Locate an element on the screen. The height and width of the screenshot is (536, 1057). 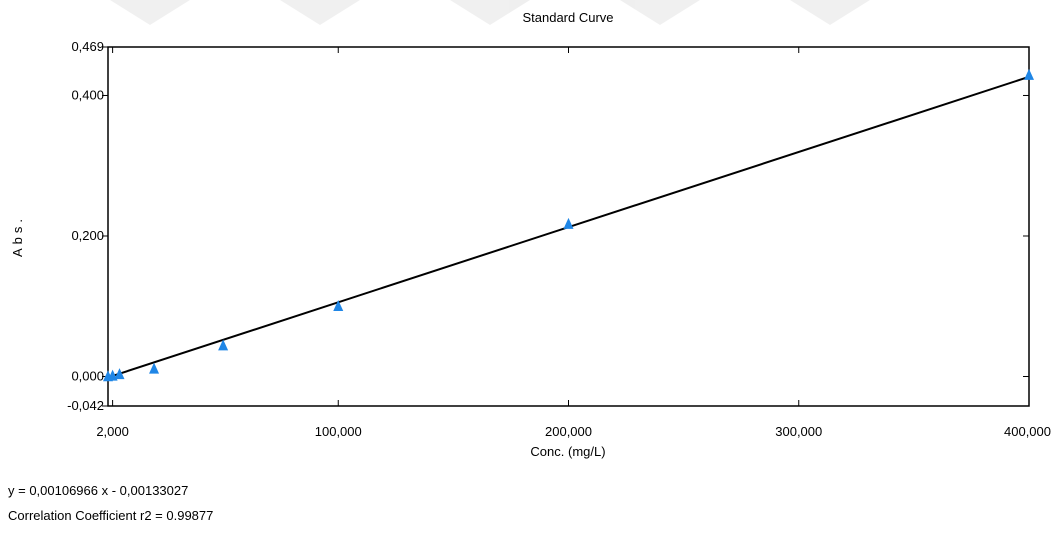
chart-title: Standard Curve is located at coordinates (567, 17).